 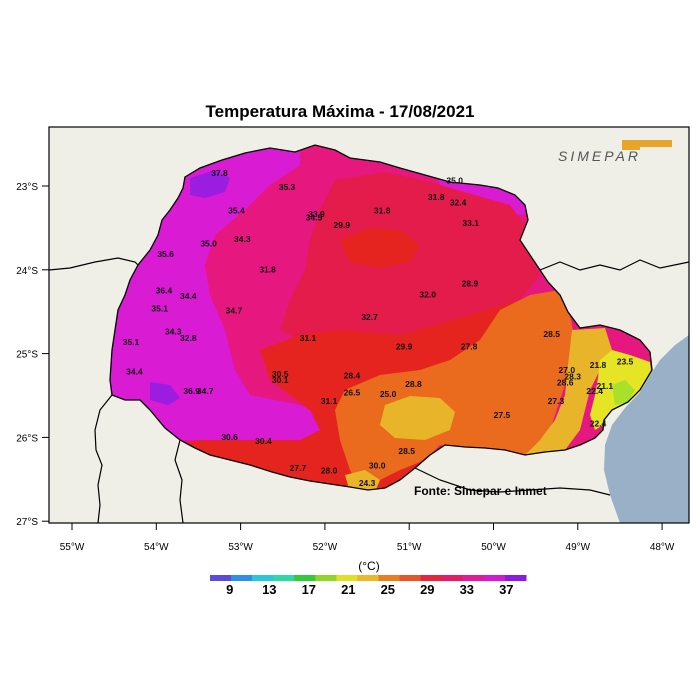 I want to click on y-tick-label: 25°S, so click(x=27, y=355).